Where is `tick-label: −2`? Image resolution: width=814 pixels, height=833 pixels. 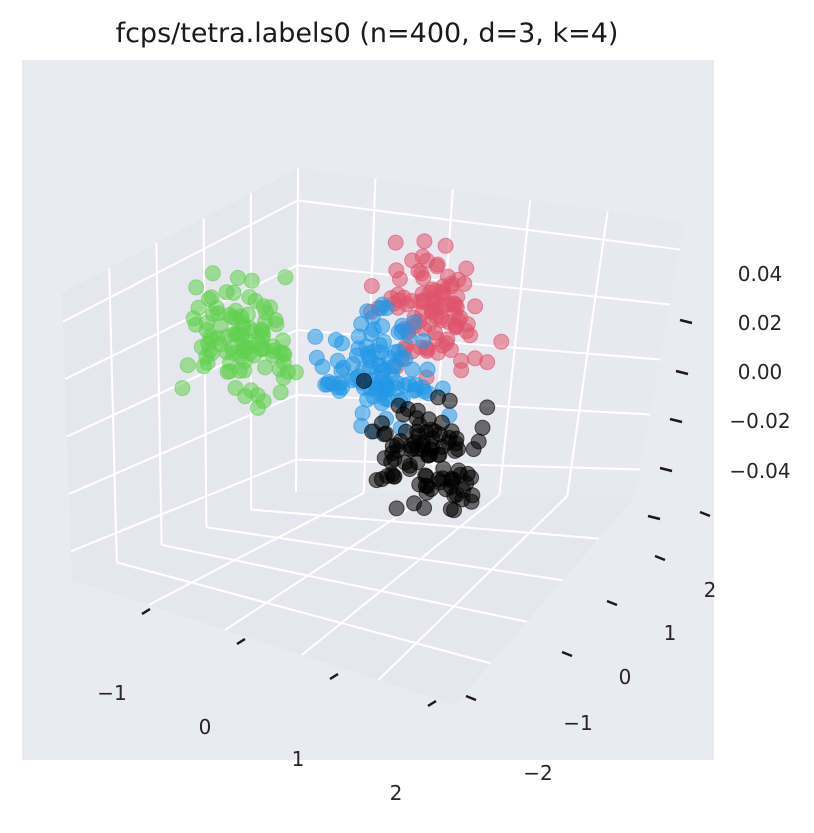
tick-label: −2 is located at coordinates (537, 773).